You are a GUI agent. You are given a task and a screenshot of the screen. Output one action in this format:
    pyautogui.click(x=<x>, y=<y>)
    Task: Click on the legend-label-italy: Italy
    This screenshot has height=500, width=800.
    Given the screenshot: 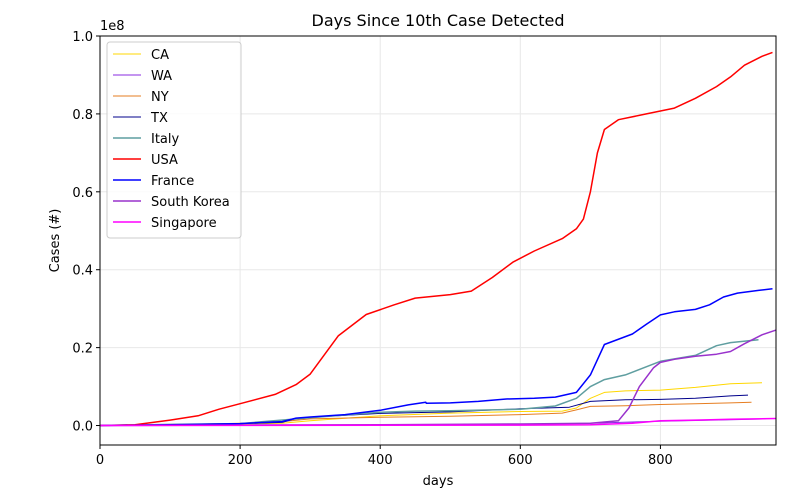 What is the action you would take?
    pyautogui.click(x=165, y=139)
    